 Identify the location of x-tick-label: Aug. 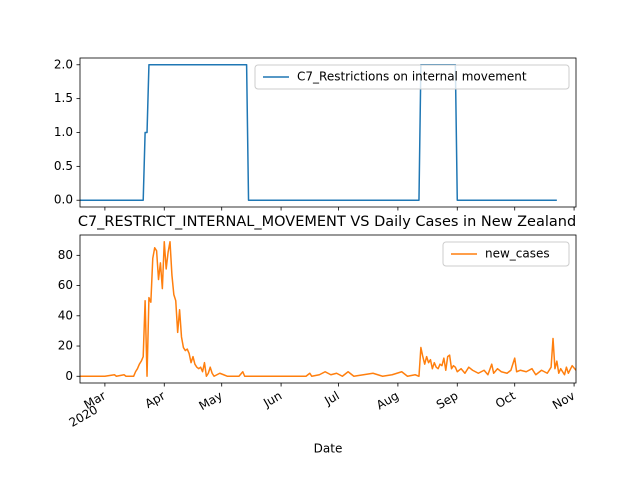
(387, 401).